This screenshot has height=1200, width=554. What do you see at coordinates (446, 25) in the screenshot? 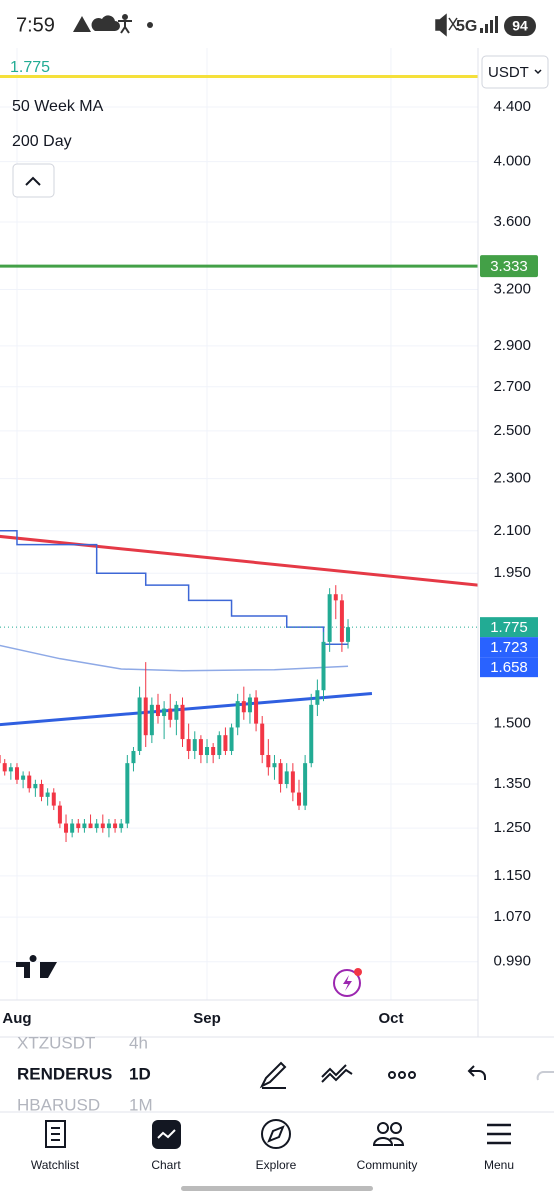
I see `mute-icon` at bounding box center [446, 25].